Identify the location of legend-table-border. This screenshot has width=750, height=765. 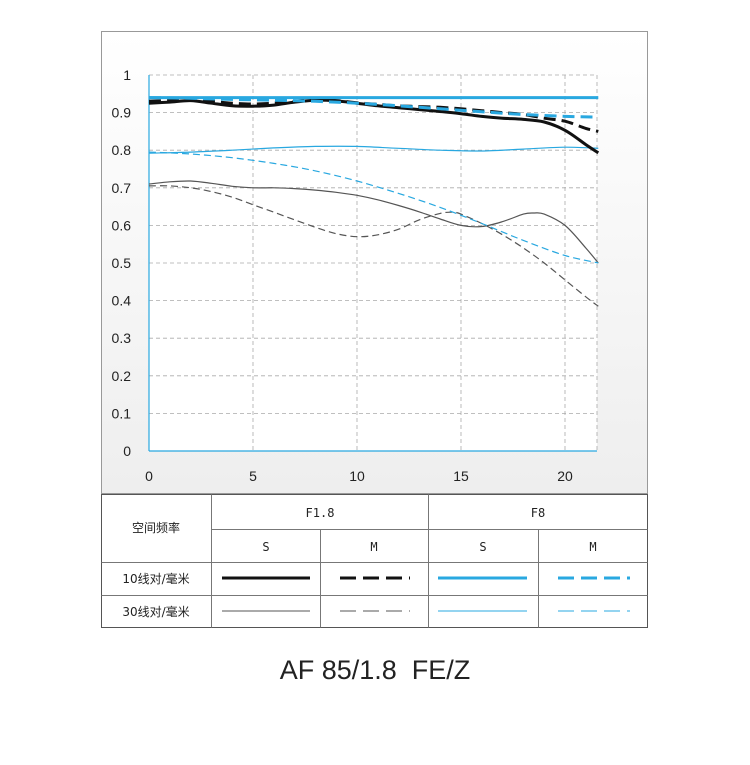
(374, 561).